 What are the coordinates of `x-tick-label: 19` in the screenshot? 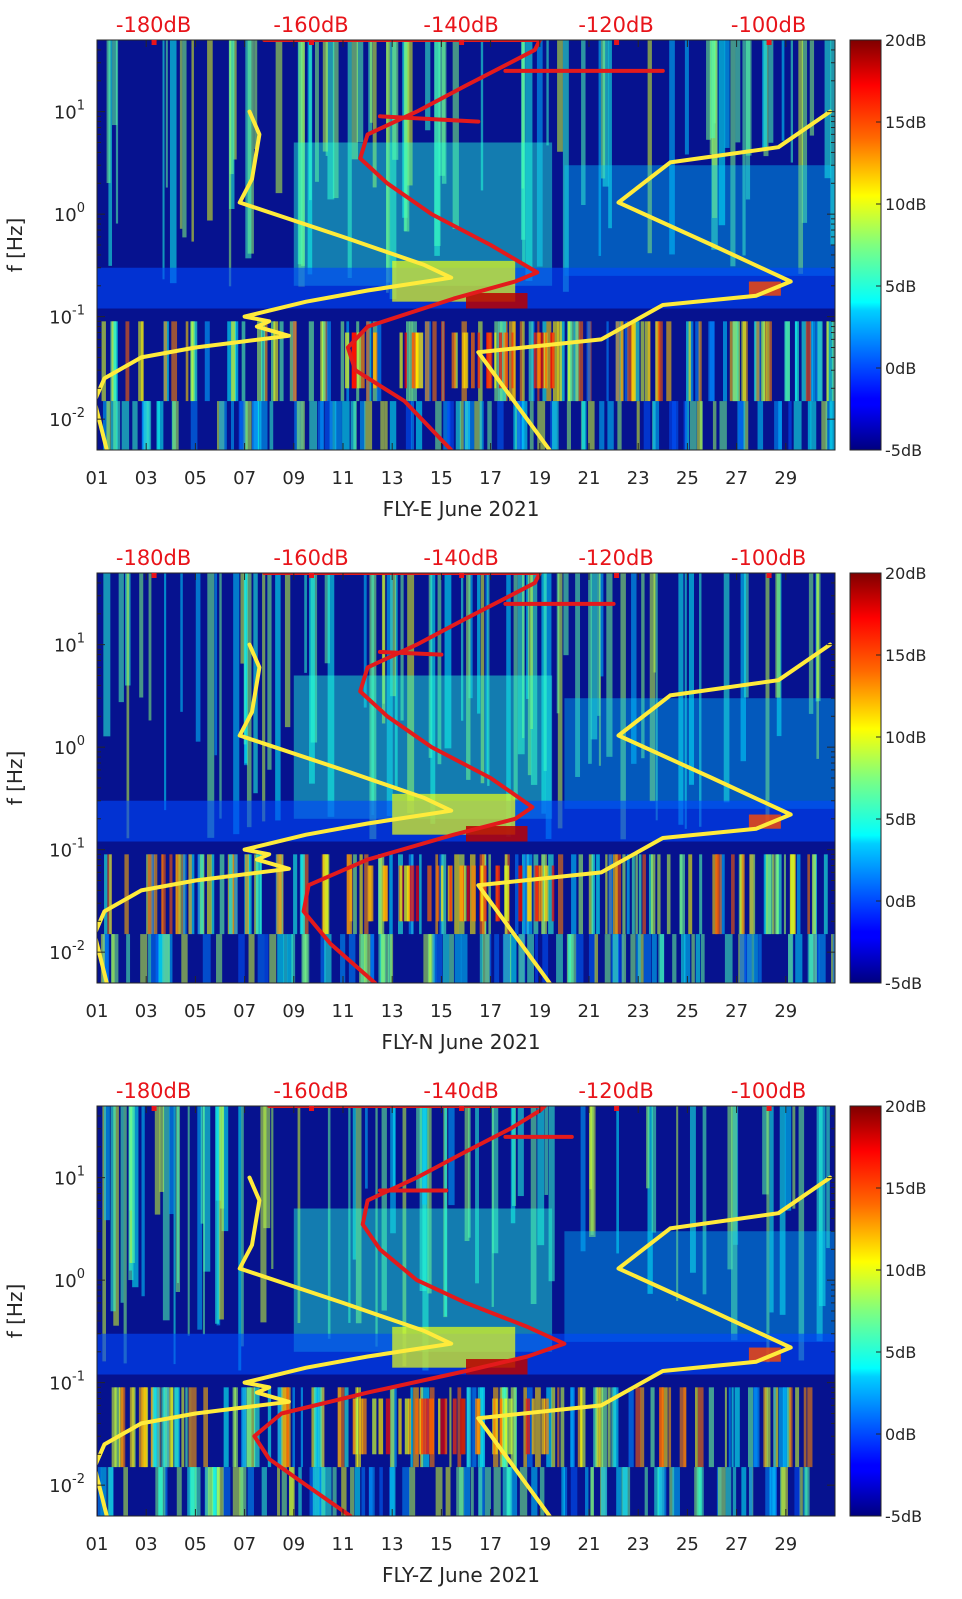 It's located at (539, 478).